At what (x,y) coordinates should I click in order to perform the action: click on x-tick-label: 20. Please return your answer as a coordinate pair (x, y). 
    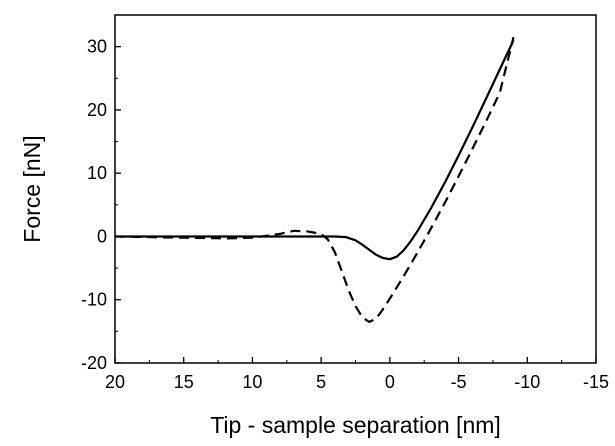
    Looking at the image, I should click on (115, 382).